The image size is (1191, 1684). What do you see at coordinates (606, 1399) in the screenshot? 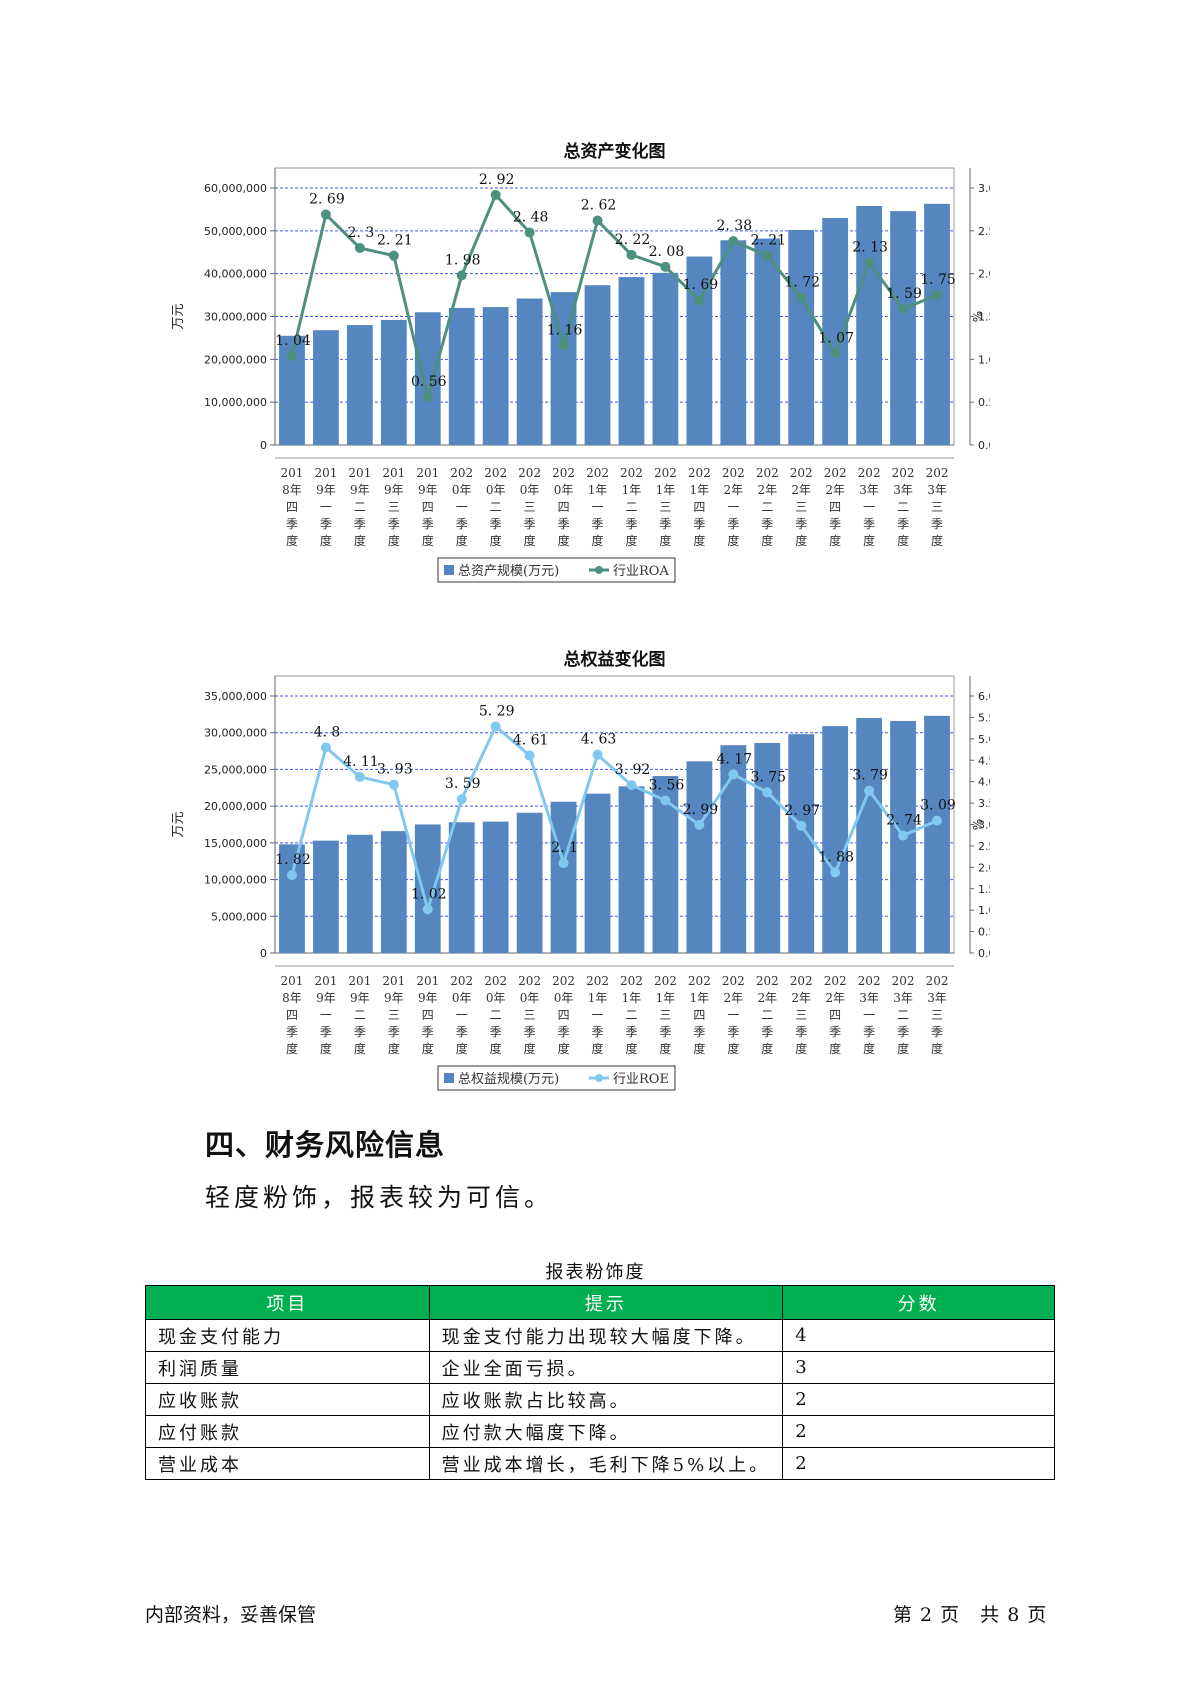
I see `row-hint: 应收账款占比较高。` at bounding box center [606, 1399].